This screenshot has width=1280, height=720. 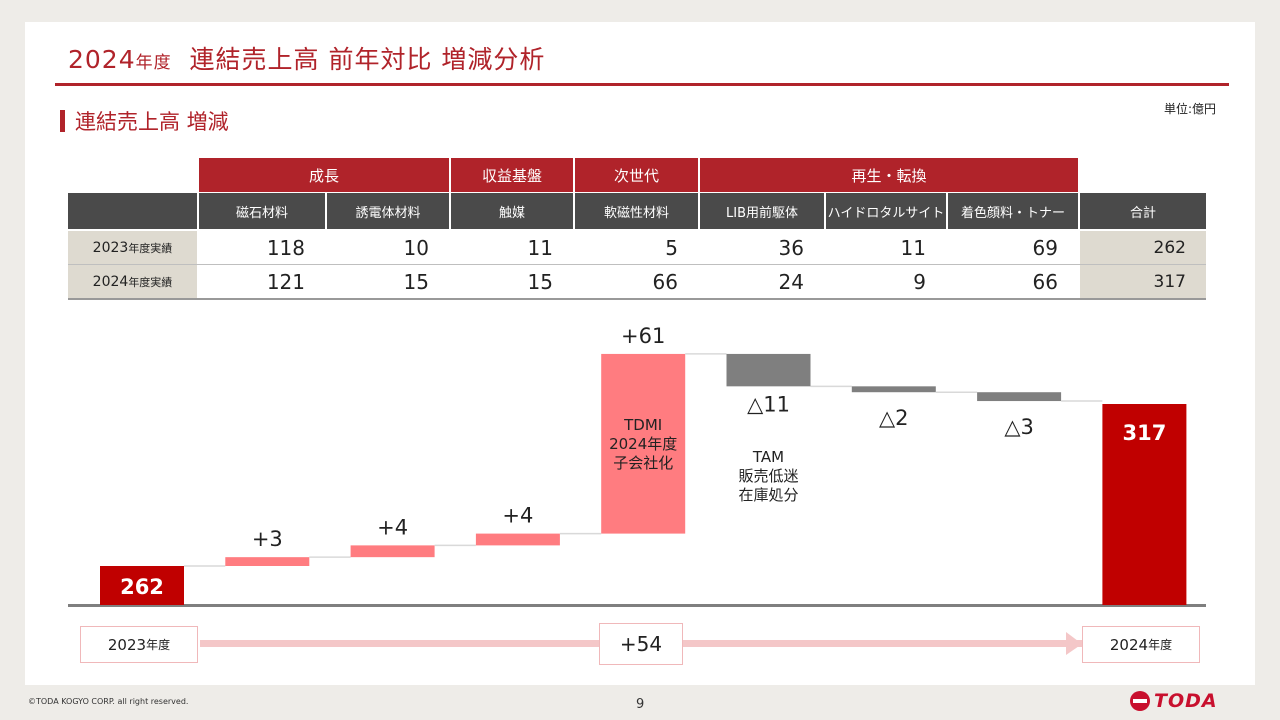 I want to click on unit-label: 単位:億円, so click(x=1189, y=109).